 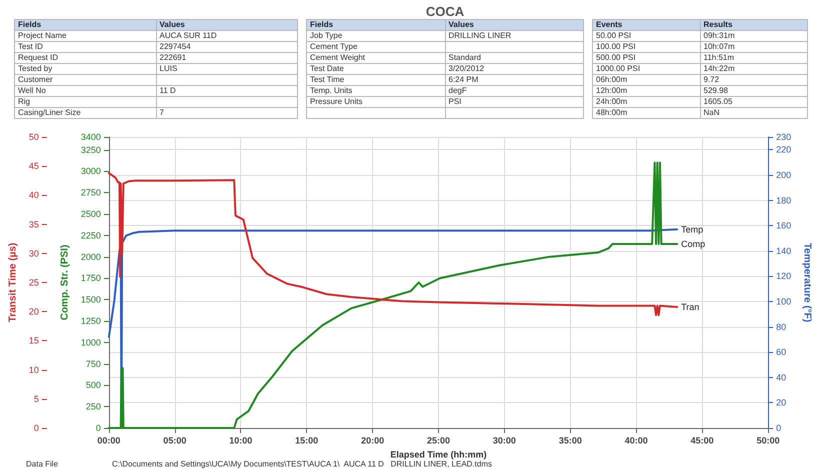 What do you see at coordinates (327, 79) in the screenshot?
I see `text: Test Time` at bounding box center [327, 79].